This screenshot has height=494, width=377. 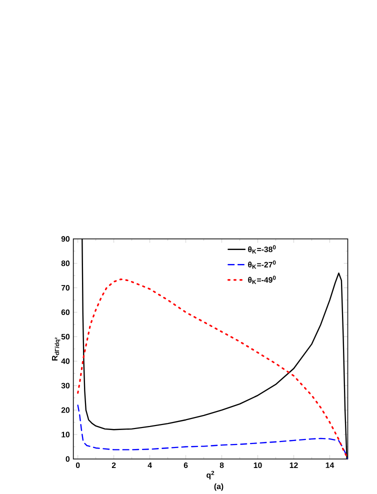 What do you see at coordinates (212, 431) in the screenshot?
I see `line-series` at bounding box center [212, 431].